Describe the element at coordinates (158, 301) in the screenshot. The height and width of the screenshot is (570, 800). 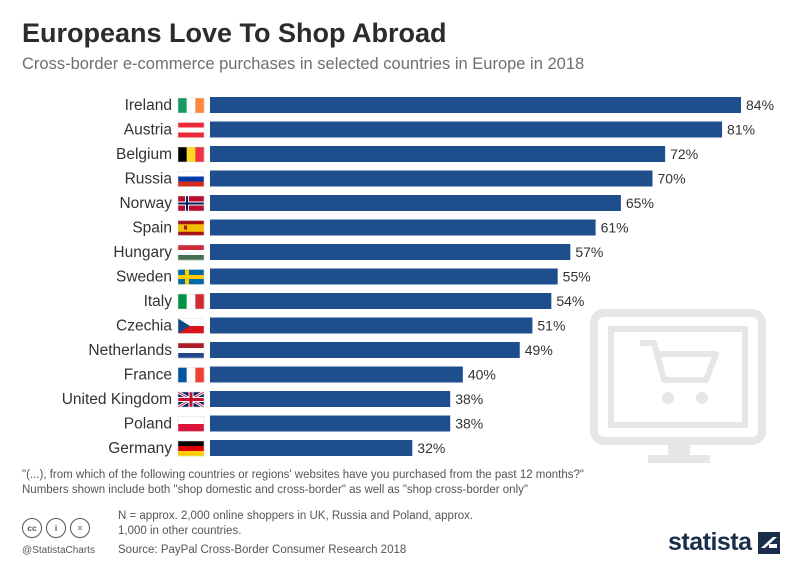
I see `country-label: Italy` at that location.